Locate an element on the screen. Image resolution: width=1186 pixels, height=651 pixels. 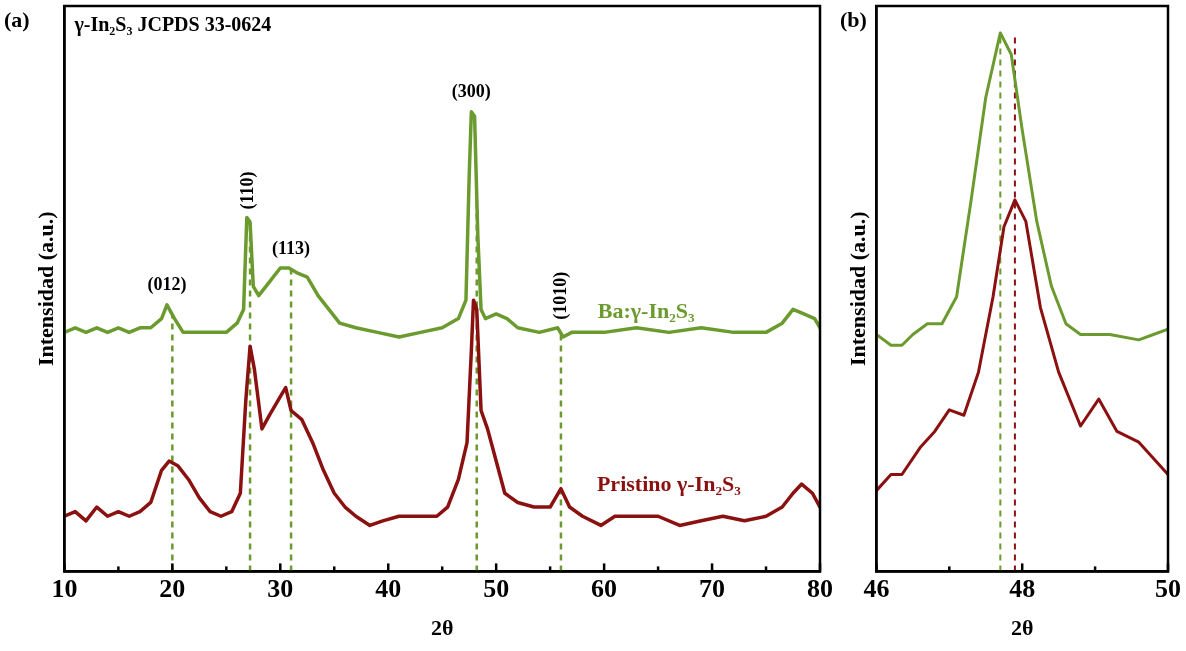
text: (b) is located at coordinates (853, 19).